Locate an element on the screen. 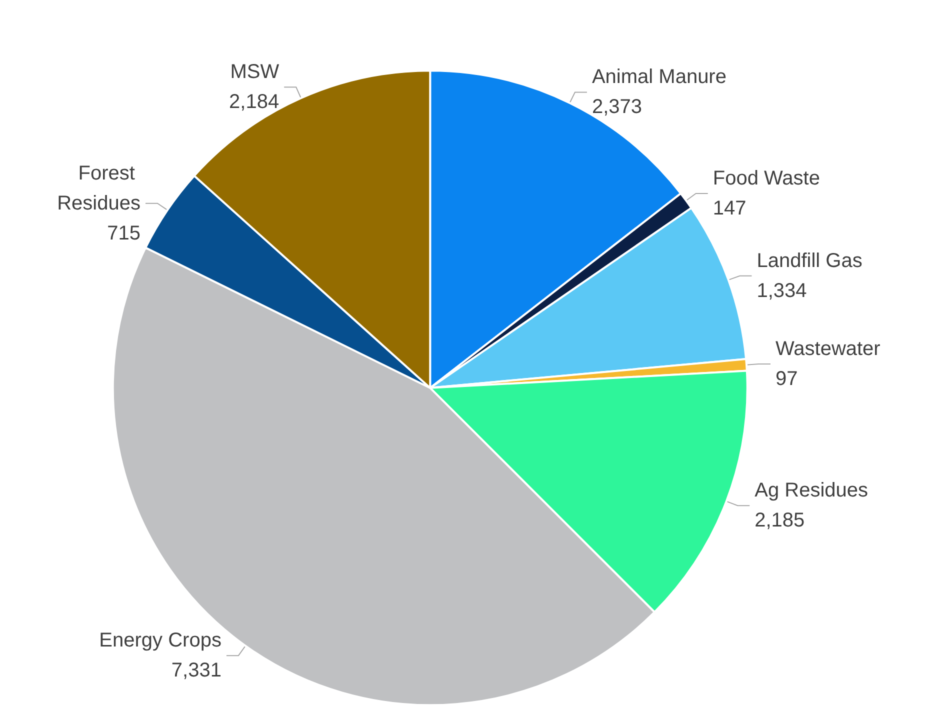 The image size is (929, 721). data-label: 1,334 is located at coordinates (781, 291).